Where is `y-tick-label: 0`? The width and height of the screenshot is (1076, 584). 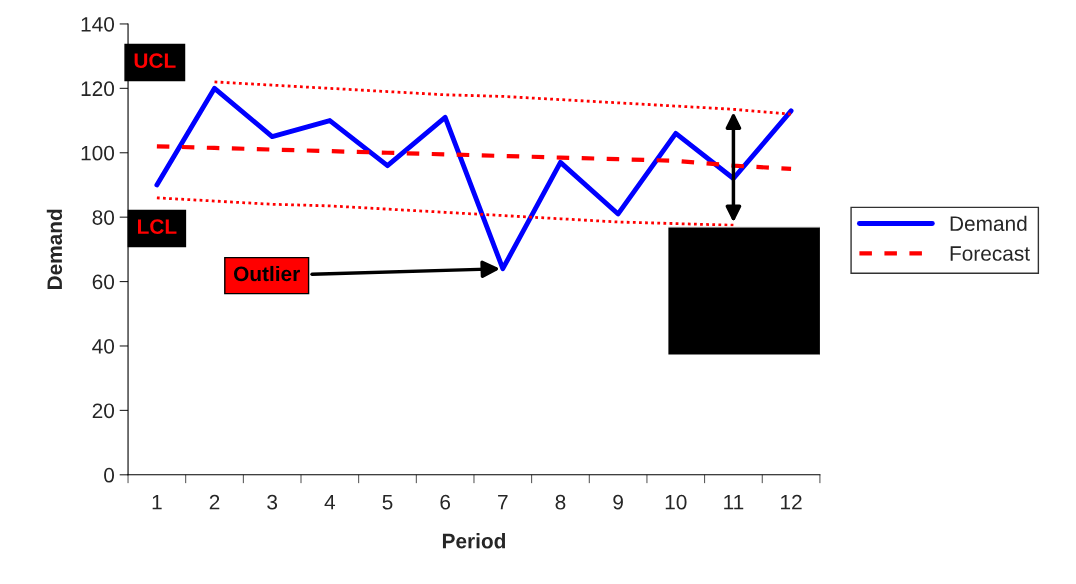
y-tick-label: 0 is located at coordinates (109, 475).